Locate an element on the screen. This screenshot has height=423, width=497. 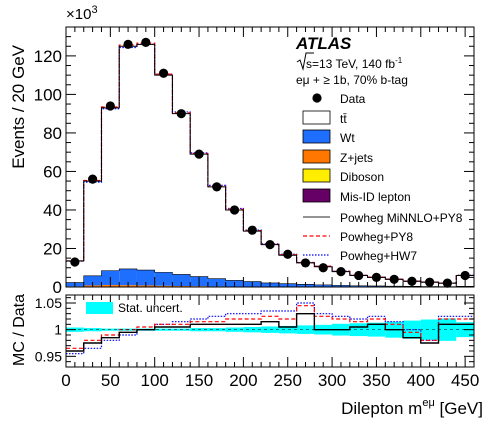
main-y-tick-label: 80 is located at coordinates (52, 133).